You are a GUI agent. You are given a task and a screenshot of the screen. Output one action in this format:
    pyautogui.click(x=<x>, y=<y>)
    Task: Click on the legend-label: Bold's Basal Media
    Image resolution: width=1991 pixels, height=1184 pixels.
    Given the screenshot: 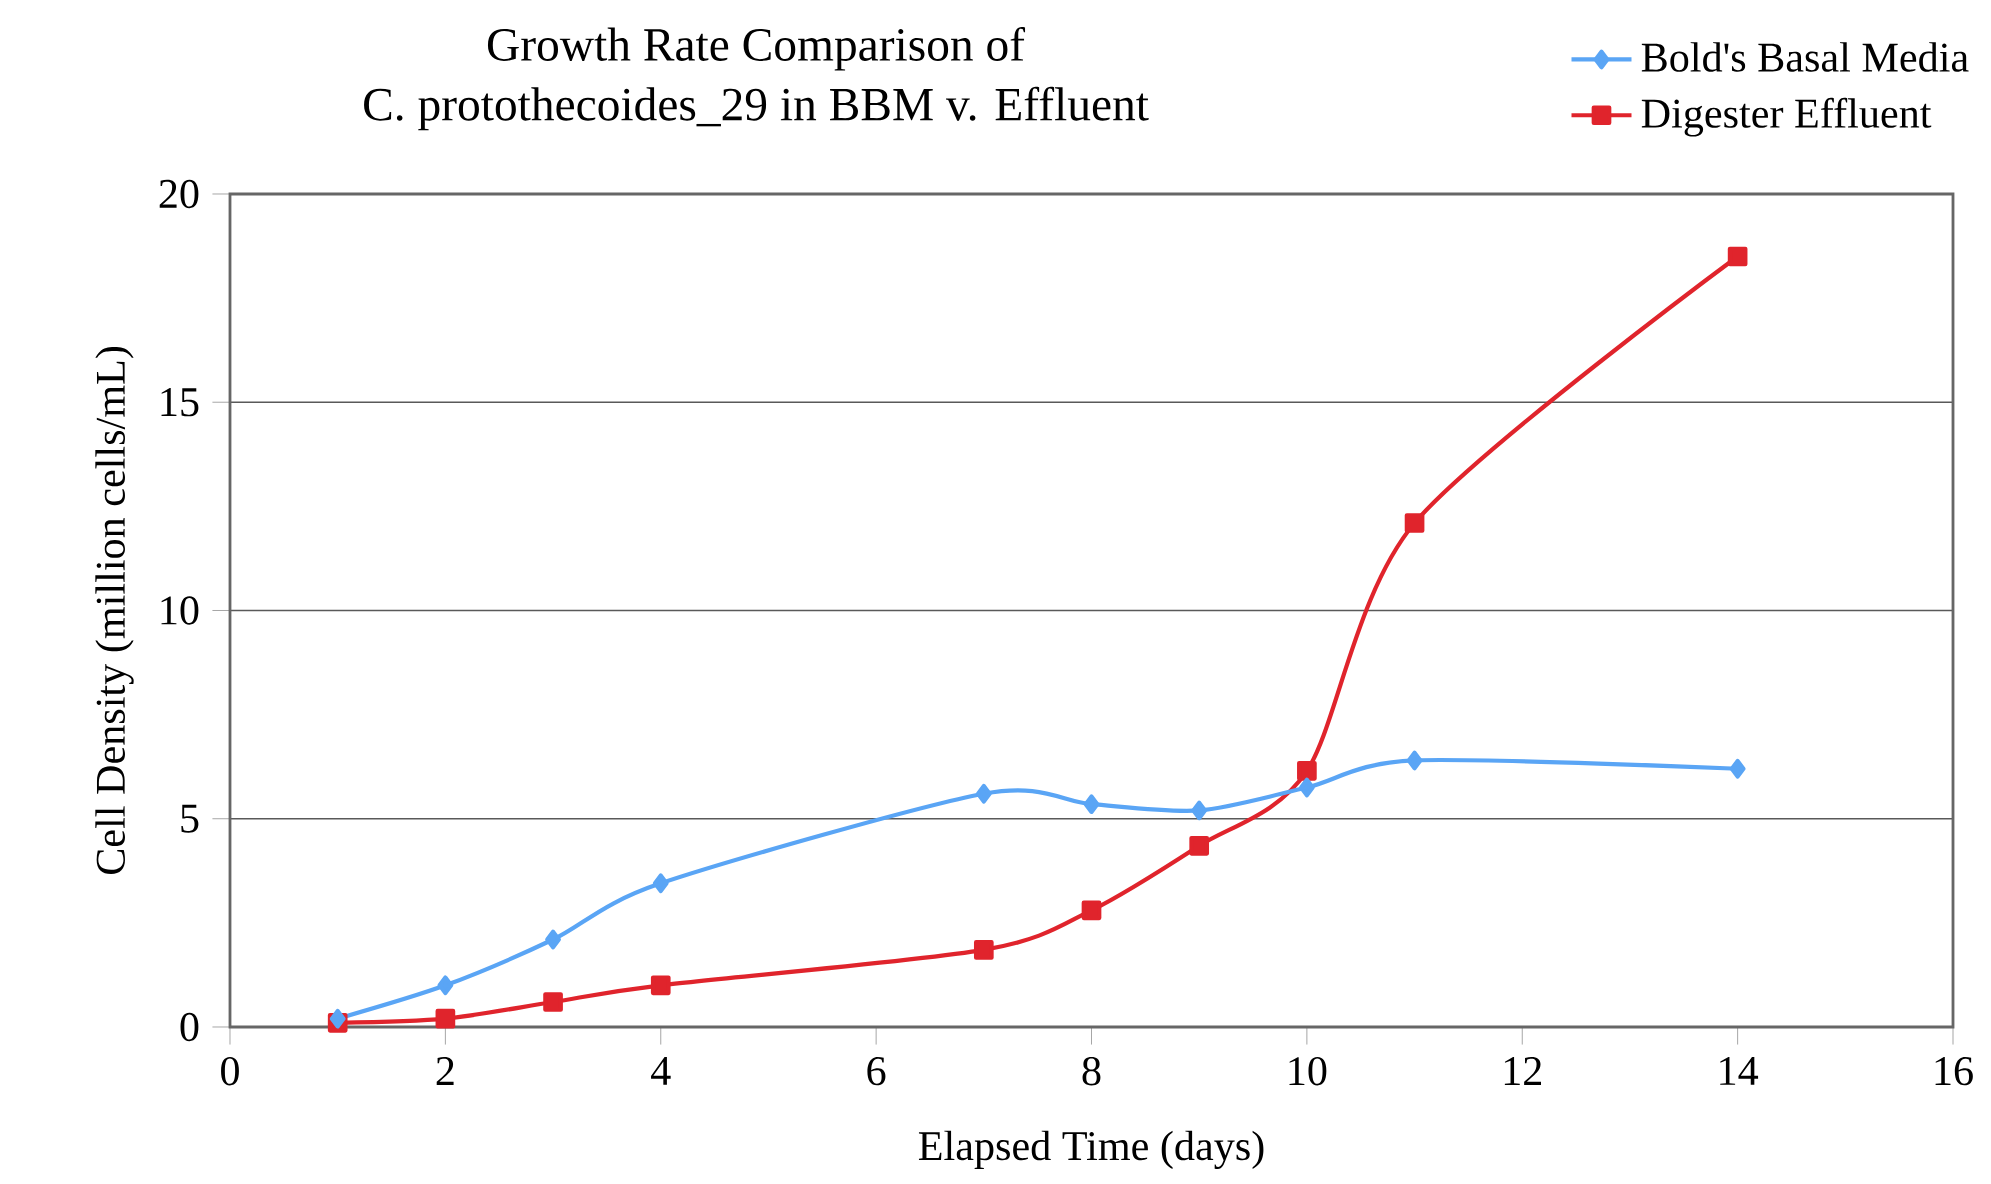 What is the action you would take?
    pyautogui.click(x=1805, y=57)
    